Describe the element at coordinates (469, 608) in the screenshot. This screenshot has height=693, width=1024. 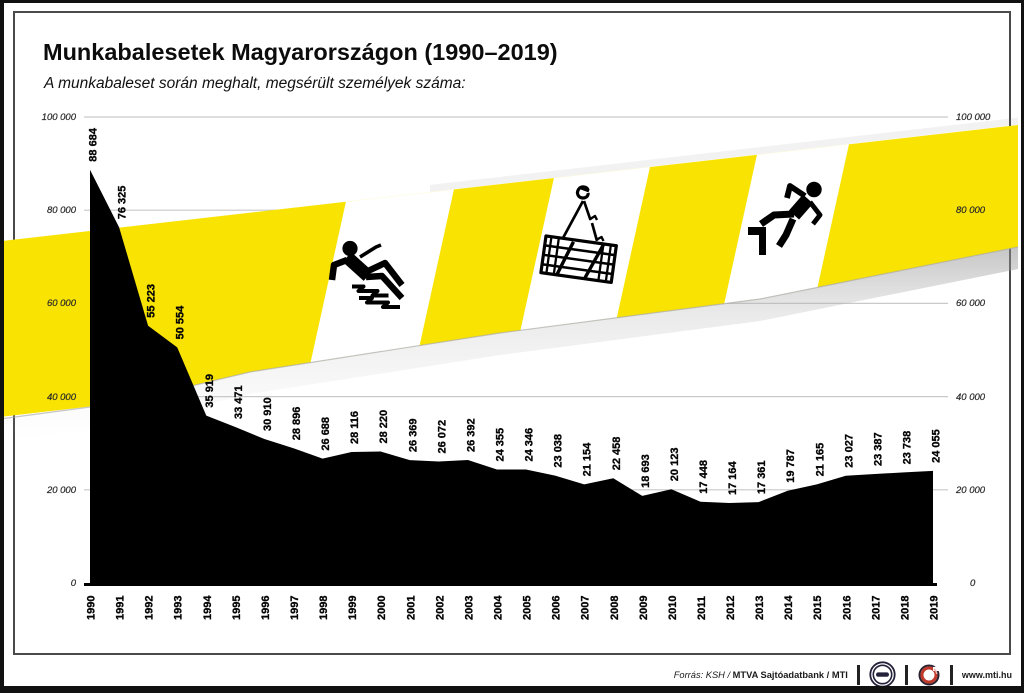
I see `svg-text: 2003` at that location.